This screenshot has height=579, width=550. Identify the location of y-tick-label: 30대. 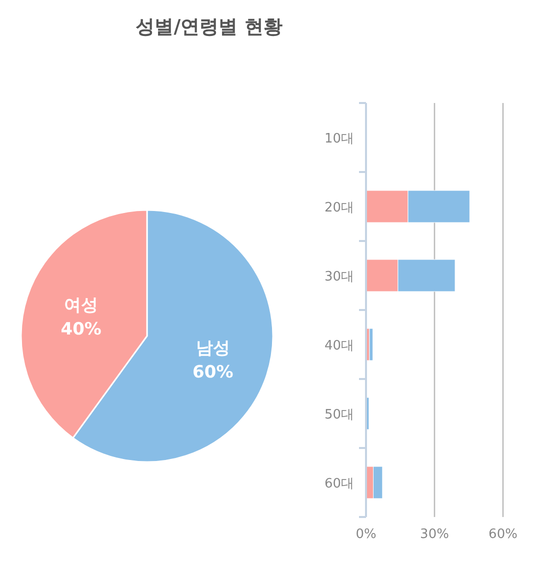
(339, 277).